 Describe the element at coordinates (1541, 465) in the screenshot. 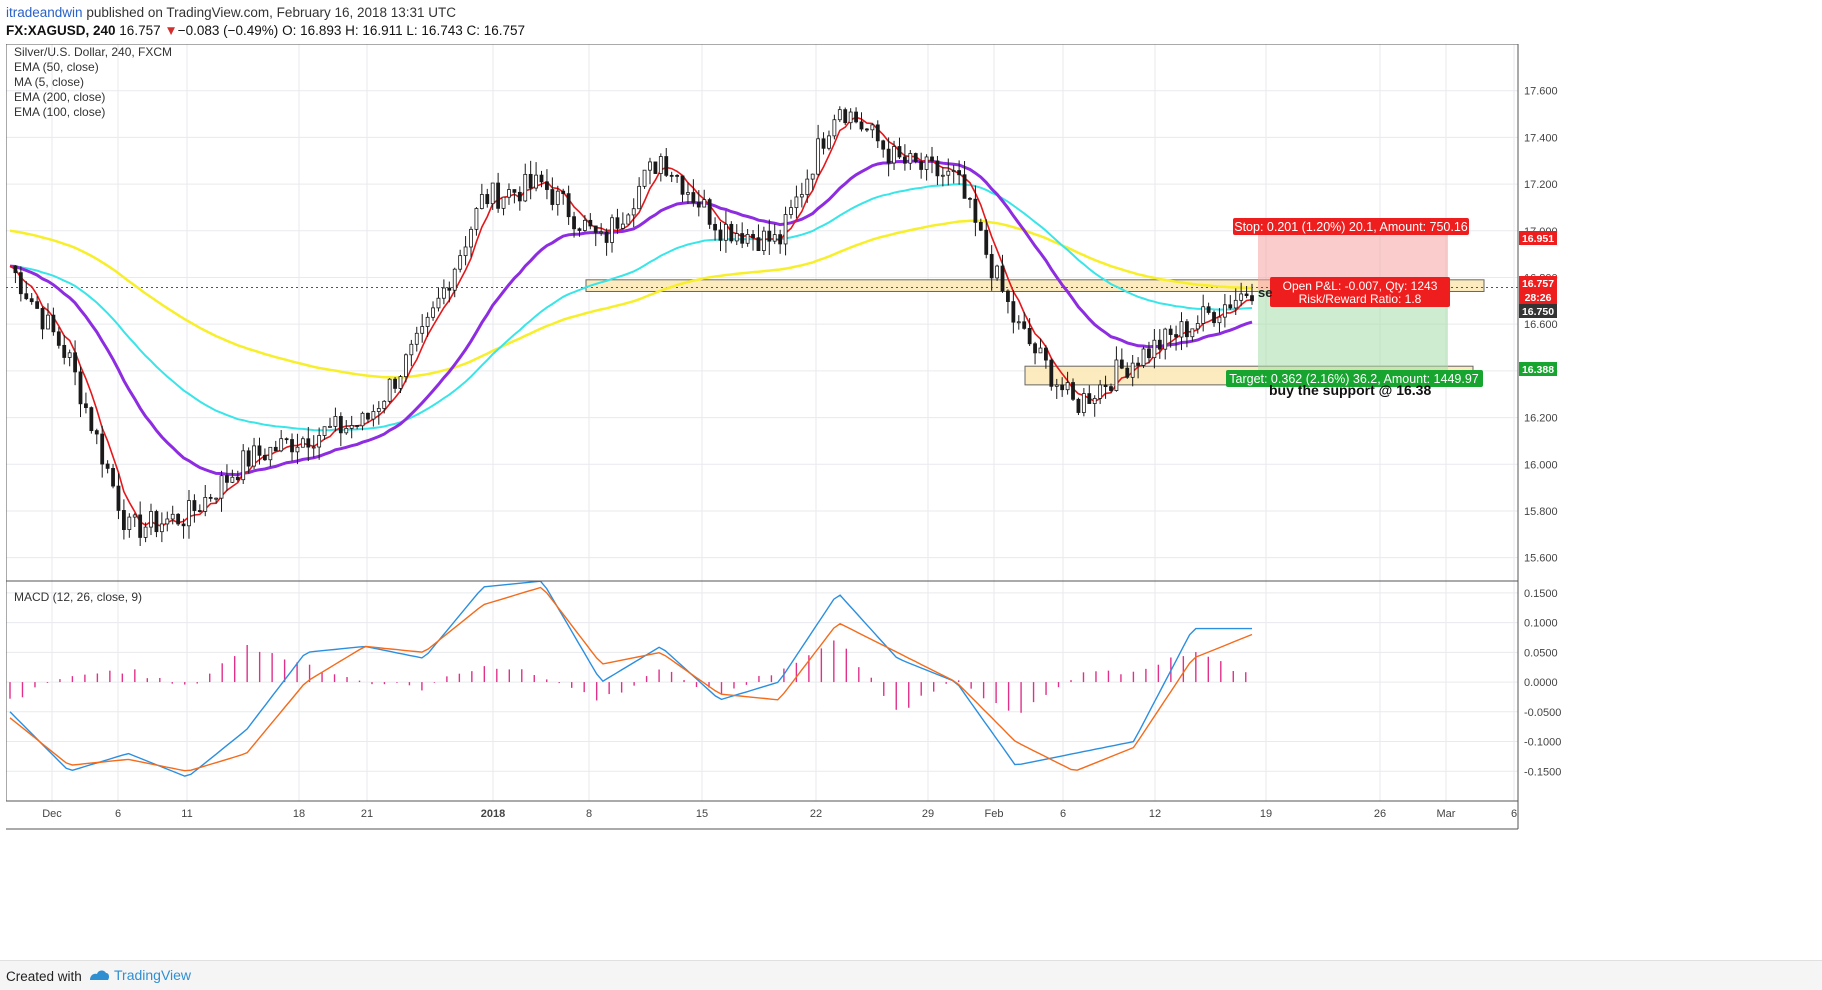

I see `y-tick-label: 16.000` at that location.